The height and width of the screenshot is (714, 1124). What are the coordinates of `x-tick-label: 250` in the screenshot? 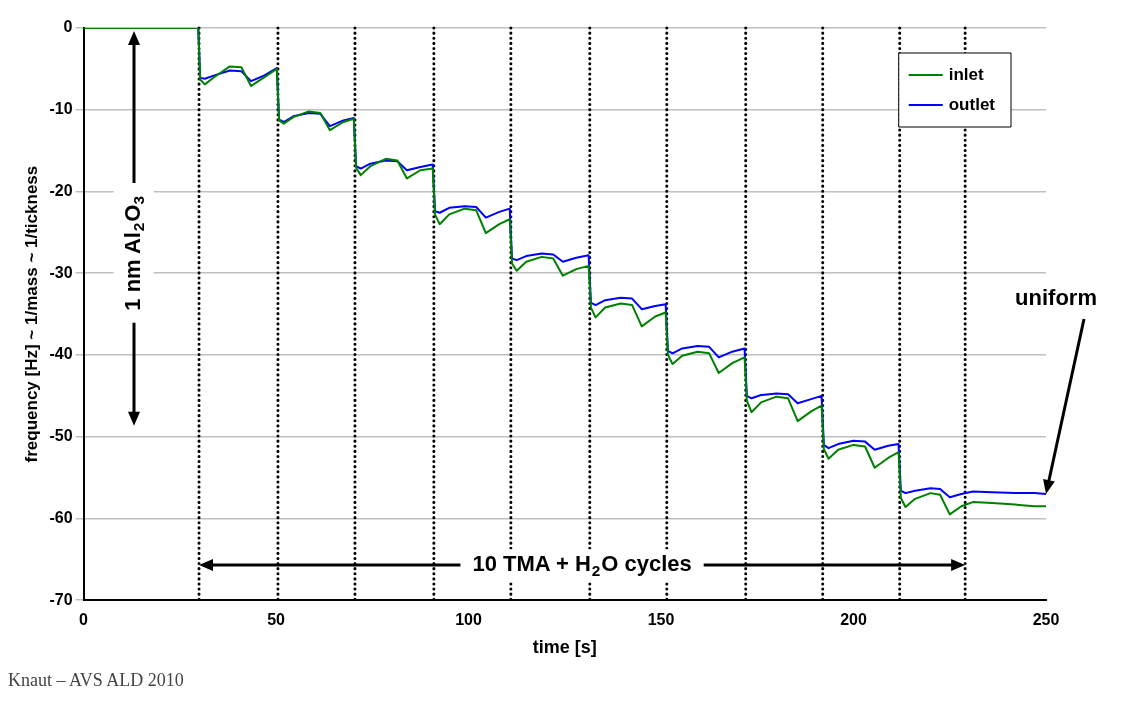 It's located at (1046, 620).